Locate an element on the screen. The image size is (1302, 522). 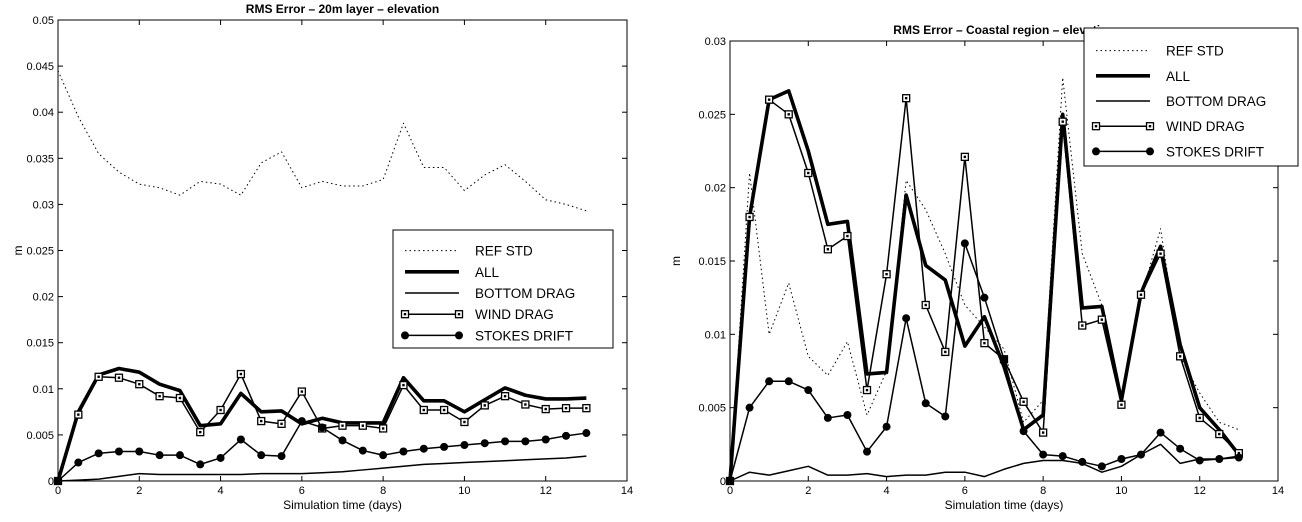
x-tick-label: 8 is located at coordinates (383, 491).